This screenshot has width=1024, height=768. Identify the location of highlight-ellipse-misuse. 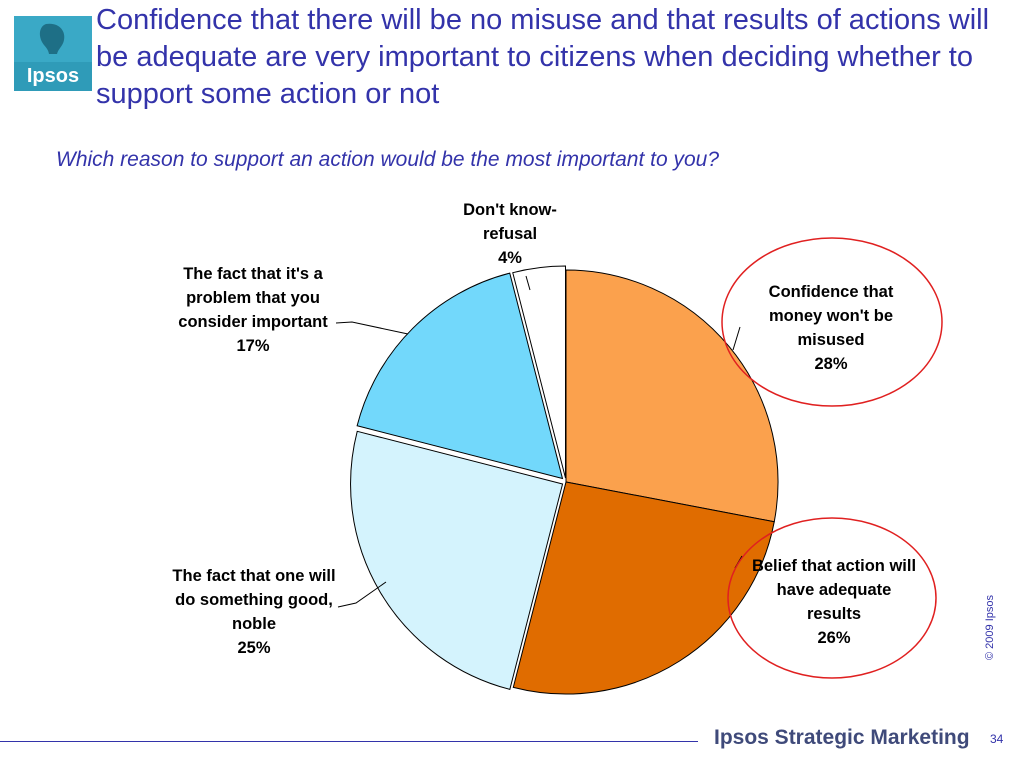
(832, 322).